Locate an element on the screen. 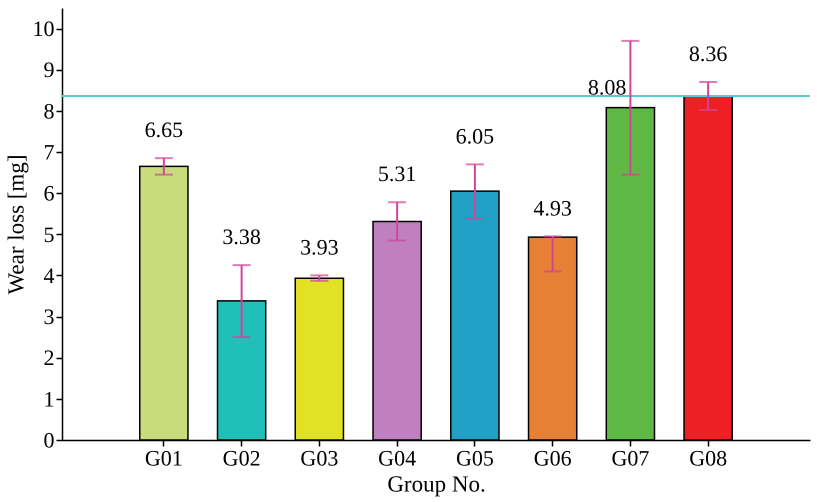 The width and height of the screenshot is (817, 502). y-tick-label: 9 is located at coordinates (49, 69).